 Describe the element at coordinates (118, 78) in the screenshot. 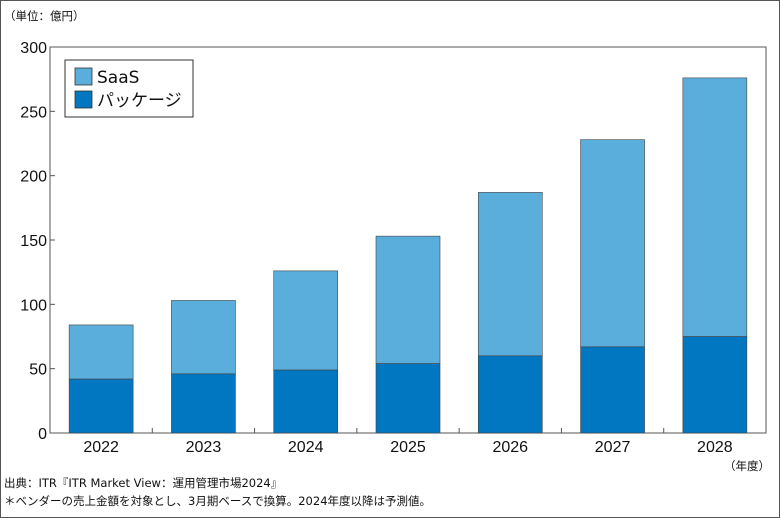

I see `legend-label-saas: SaaS` at that location.